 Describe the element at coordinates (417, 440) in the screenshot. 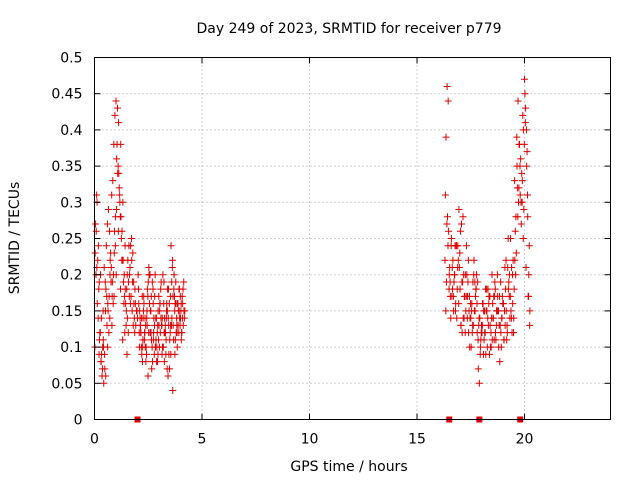

I see `x-tick-label: 15` at that location.